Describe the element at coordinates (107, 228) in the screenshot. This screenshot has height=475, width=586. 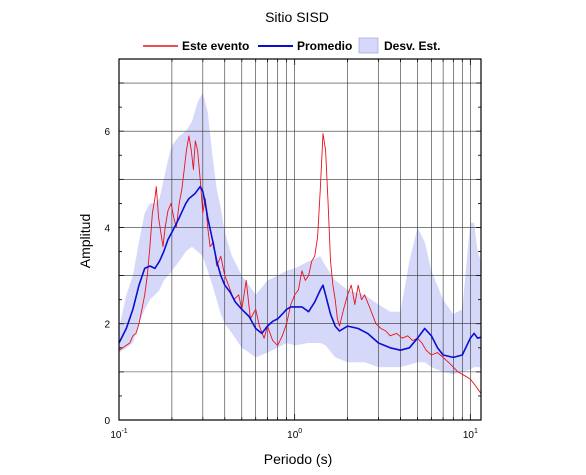
I see `y-tick-label: 4` at that location.